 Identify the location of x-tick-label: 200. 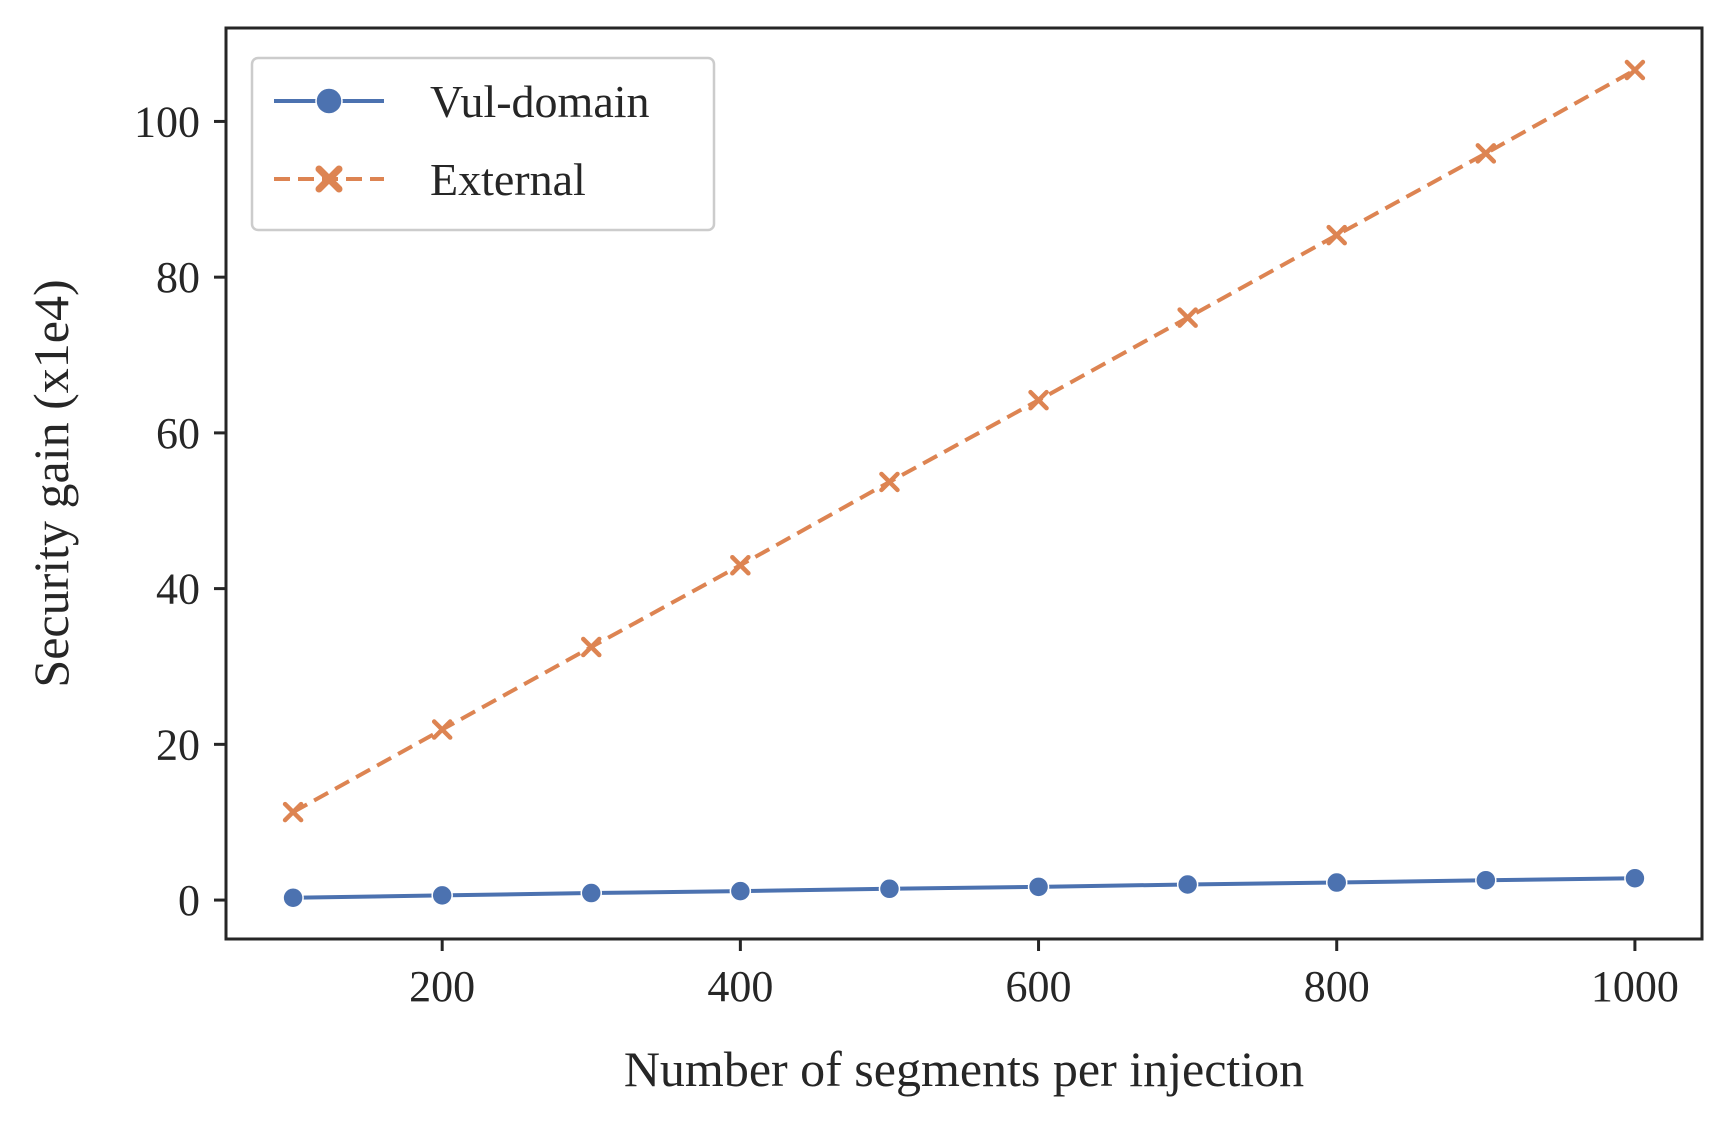
(442, 986).